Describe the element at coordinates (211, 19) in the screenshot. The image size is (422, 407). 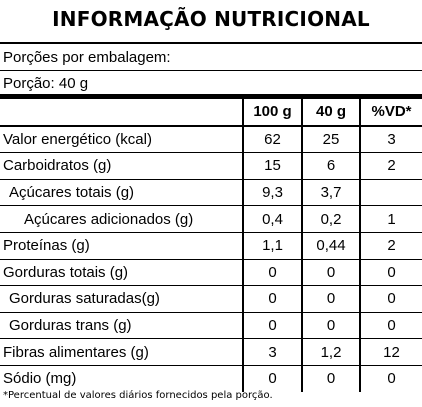
I see `page-title: INFORMAÇÃO NUTRICIONAL` at that location.